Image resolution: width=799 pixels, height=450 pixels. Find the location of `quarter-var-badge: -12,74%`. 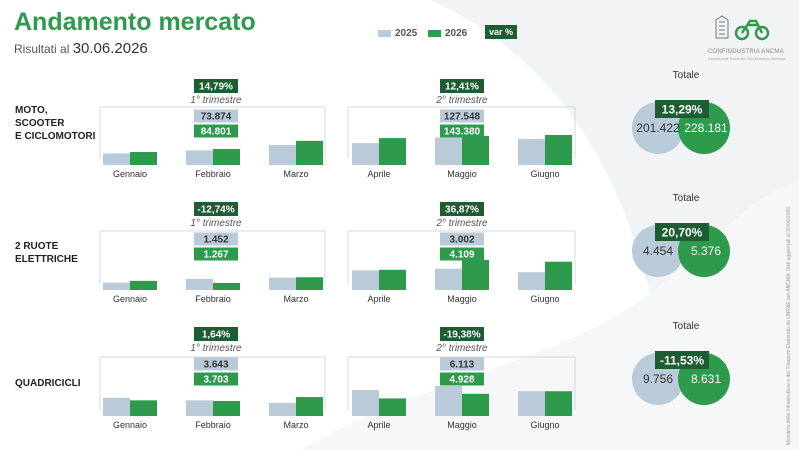

quarter-var-badge: -12,74% is located at coordinates (215, 210).